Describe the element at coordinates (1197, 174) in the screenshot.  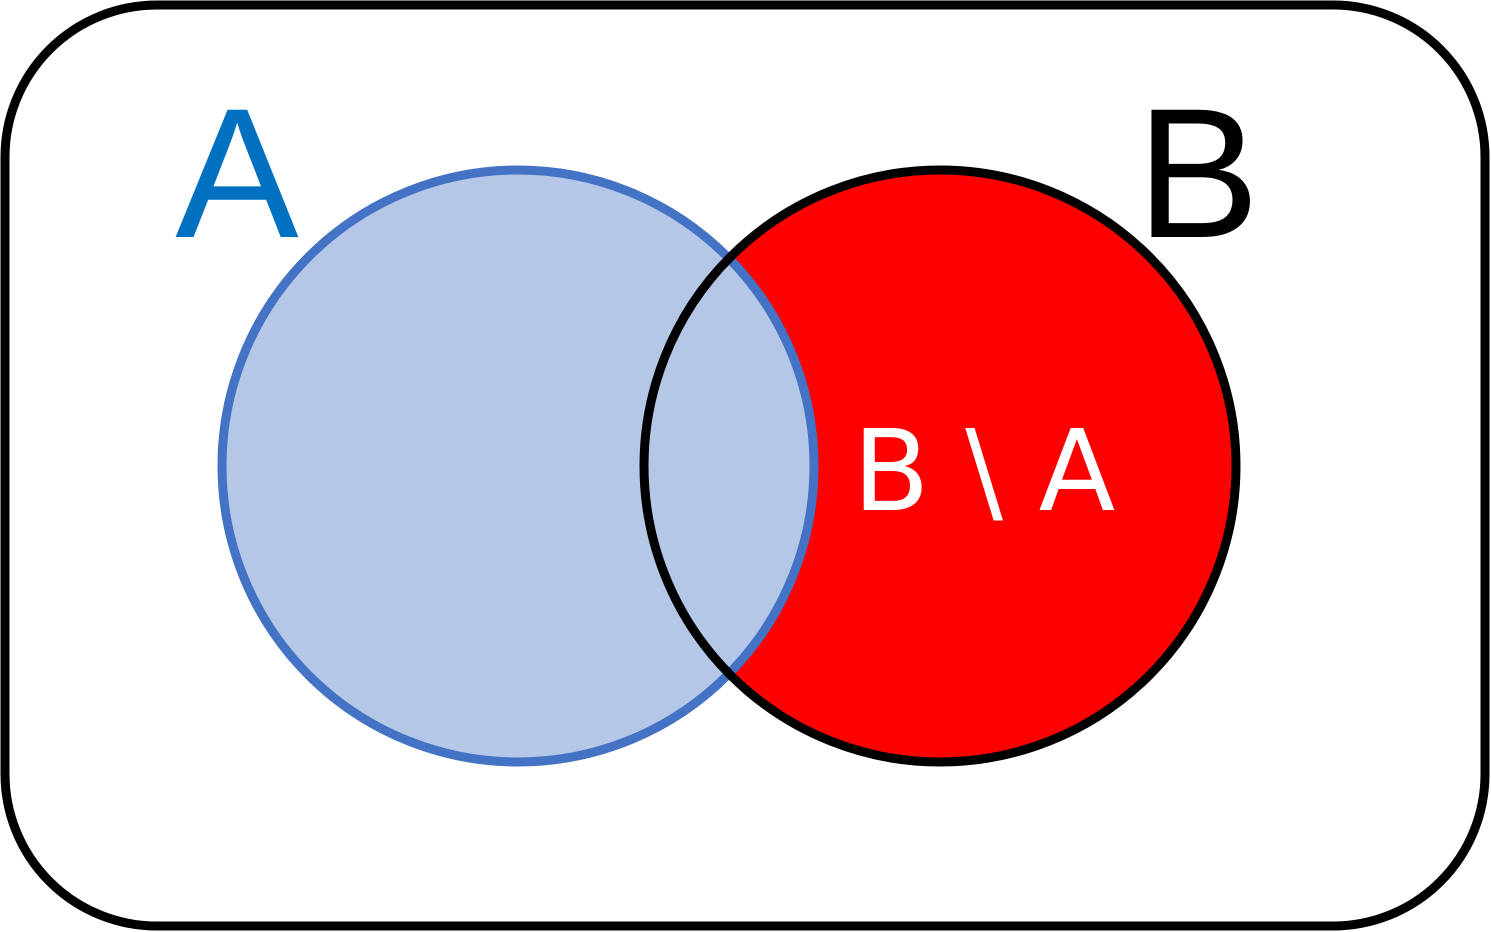
I see `set-b-label: B` at that location.